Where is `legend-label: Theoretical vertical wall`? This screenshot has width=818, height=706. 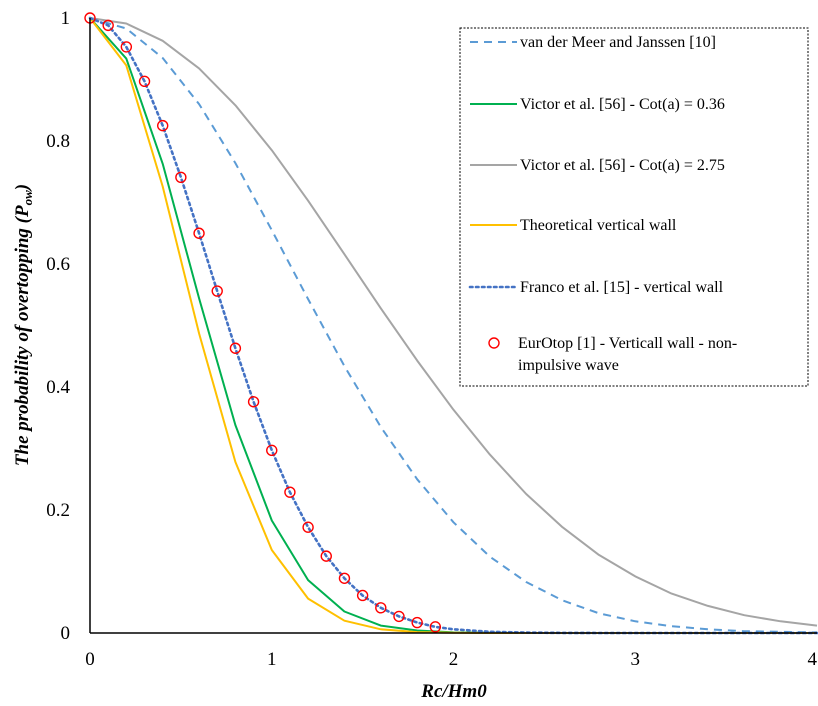 legend-label: Theoretical vertical wall is located at coordinates (598, 225).